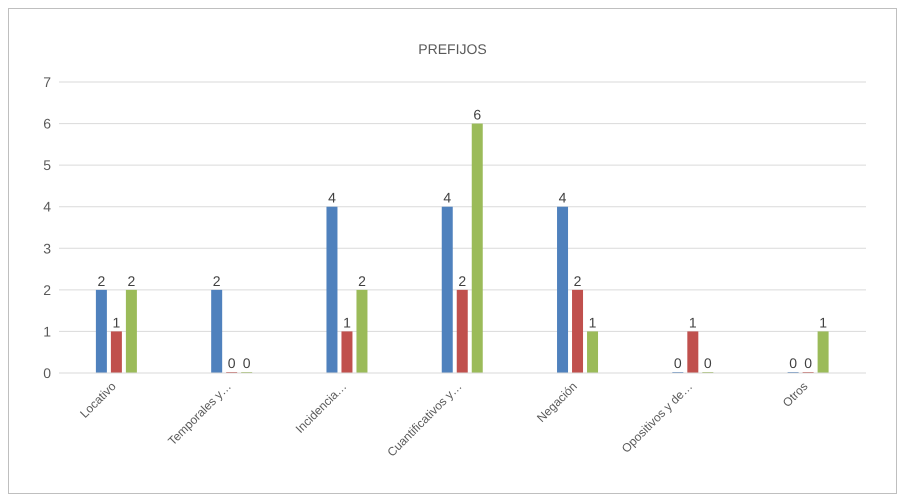 This screenshot has height=504, width=905. Describe the element at coordinates (47, 124) in the screenshot. I see `y-tick-label: 6` at that location.